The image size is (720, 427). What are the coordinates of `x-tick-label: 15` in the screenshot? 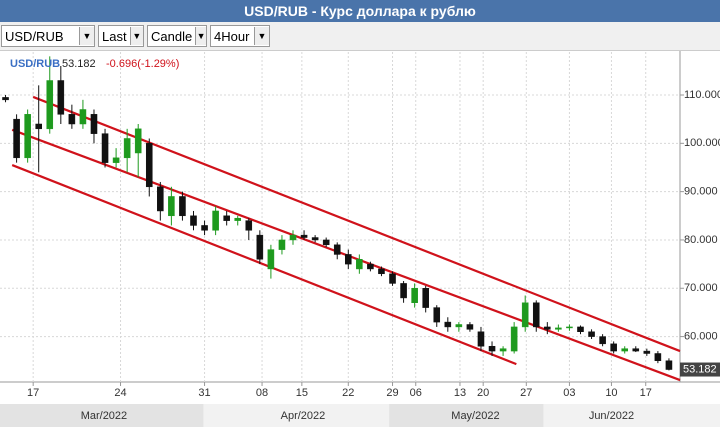 It's located at (302, 393).